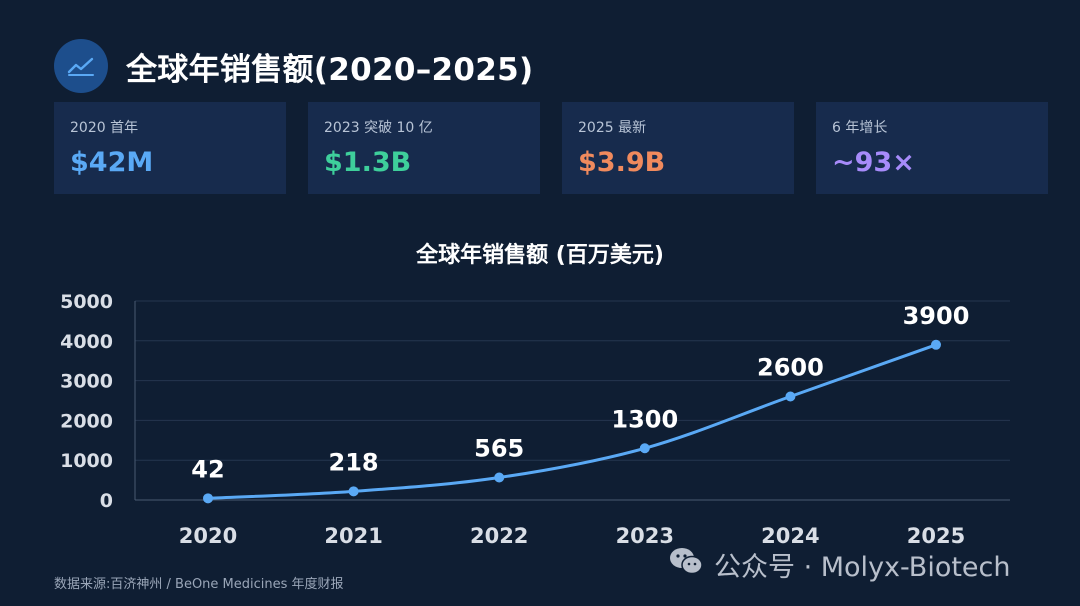  What do you see at coordinates (540, 255) in the screenshot?
I see `chart-title: 全球年销售额 (百万美元)` at bounding box center [540, 255].